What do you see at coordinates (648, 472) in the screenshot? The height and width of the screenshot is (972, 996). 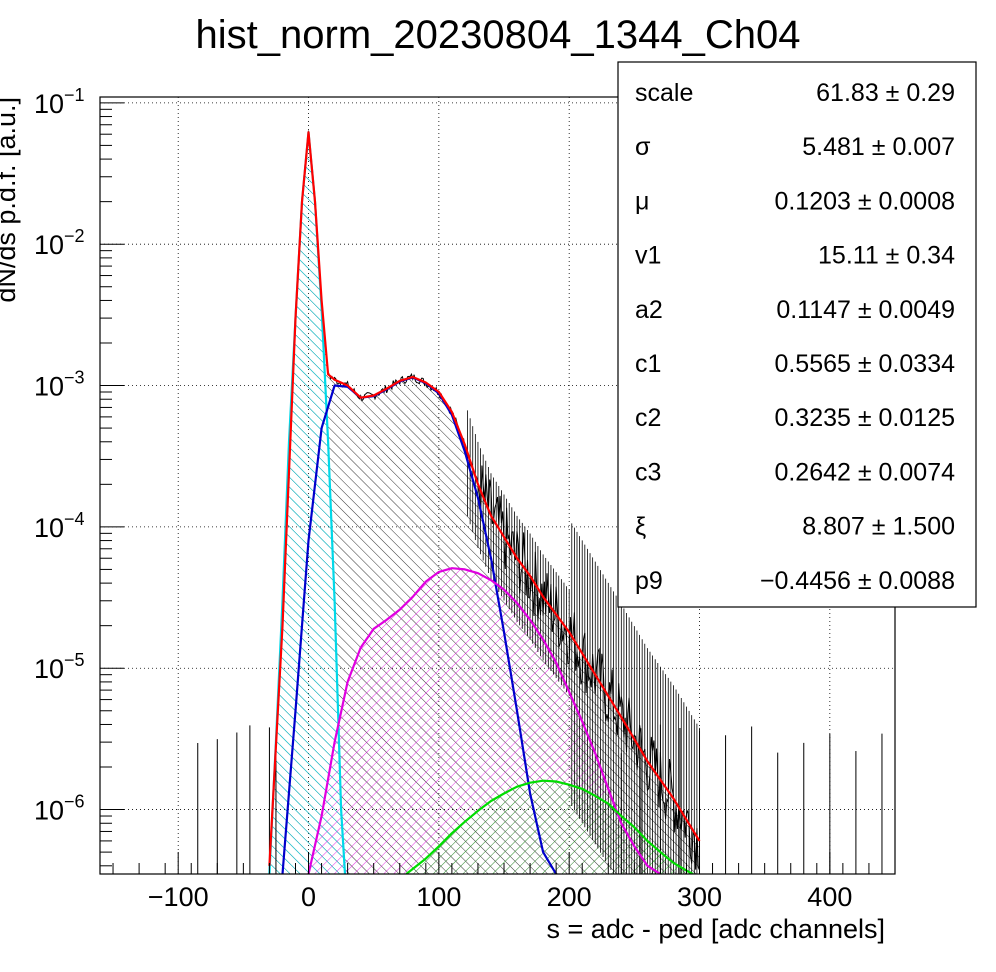 I see `stats-param-name: c3` at bounding box center [648, 472].